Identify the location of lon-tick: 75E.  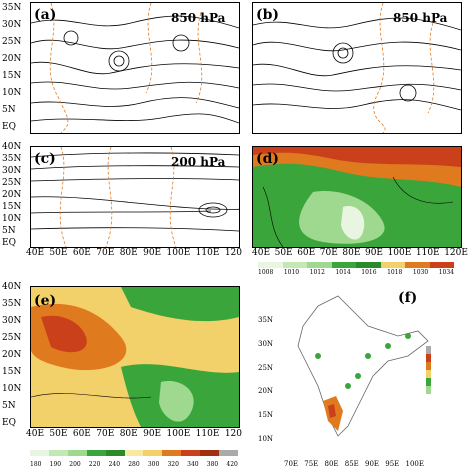
(311, 464).